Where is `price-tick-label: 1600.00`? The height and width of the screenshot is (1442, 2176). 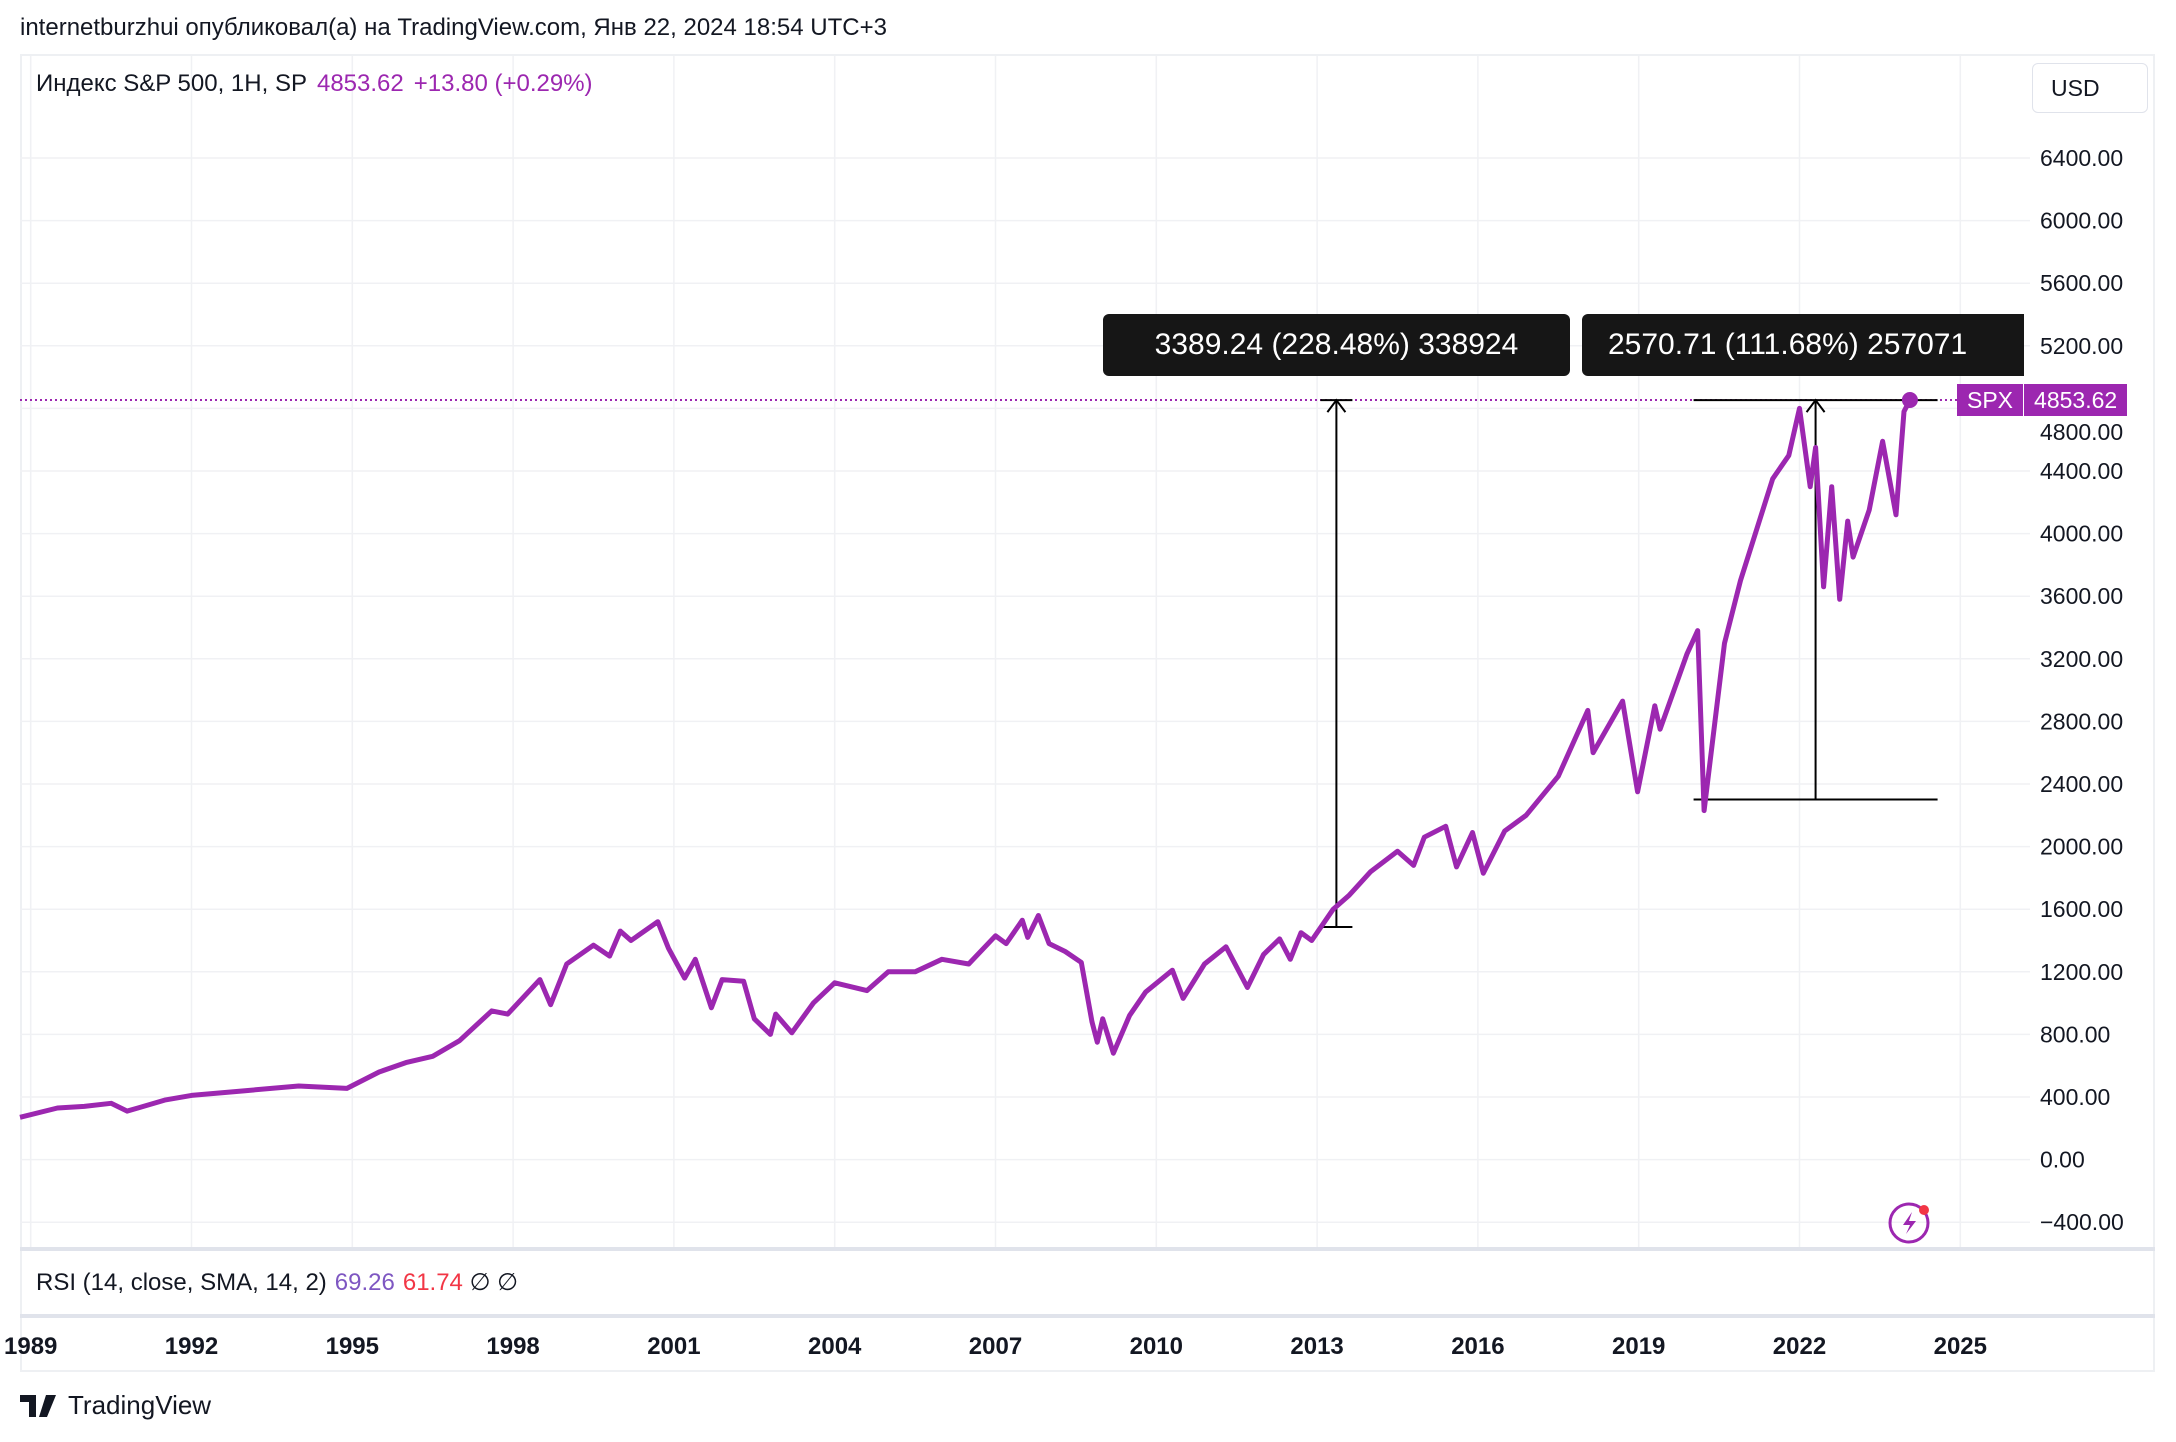
price-tick-label: 1600.00 is located at coordinates (2081, 909).